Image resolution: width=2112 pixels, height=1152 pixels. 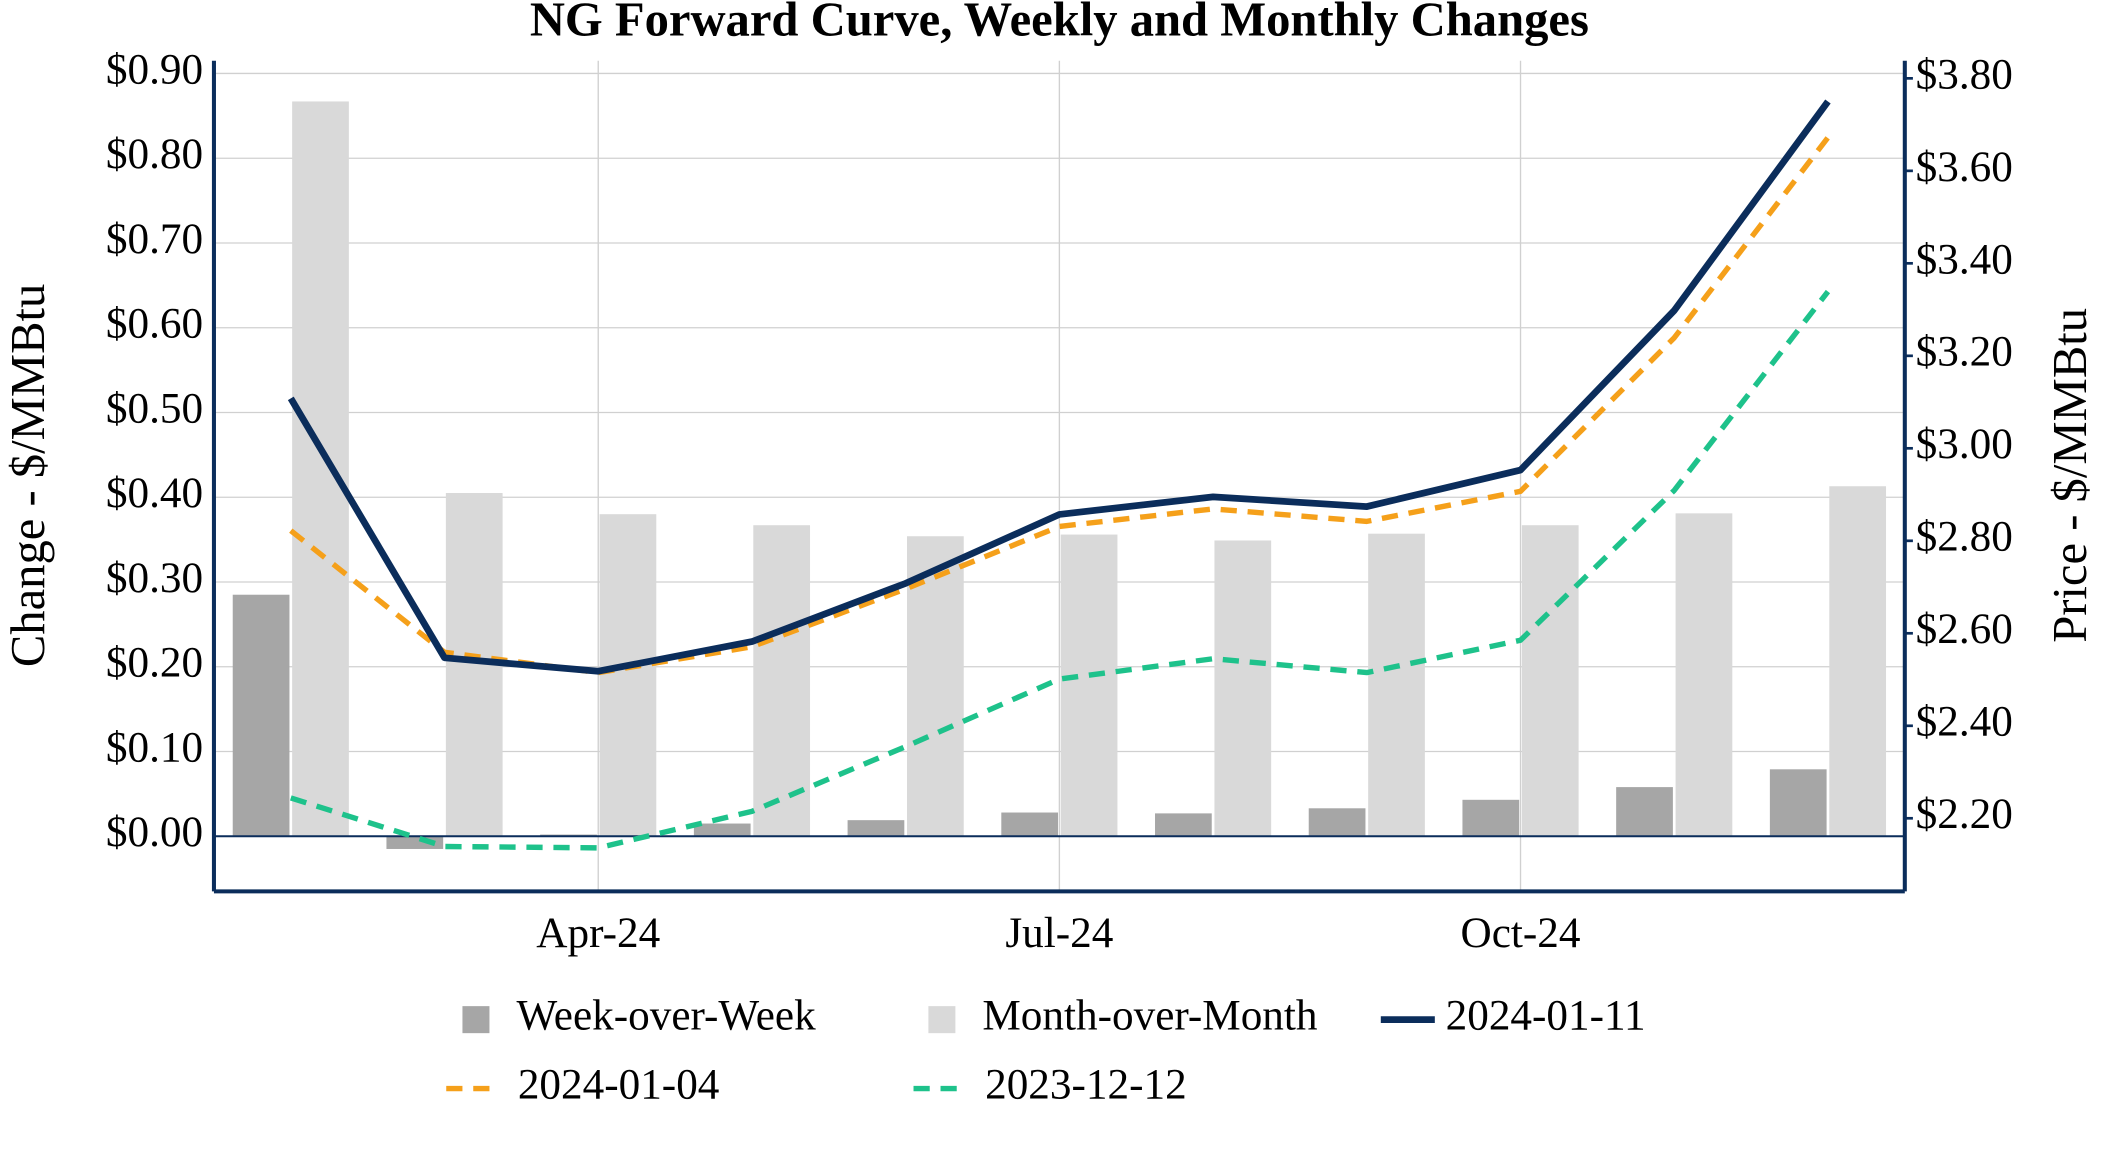 What do you see at coordinates (619, 1084) in the screenshot?
I see `legend-label: 2024-01-04` at bounding box center [619, 1084].